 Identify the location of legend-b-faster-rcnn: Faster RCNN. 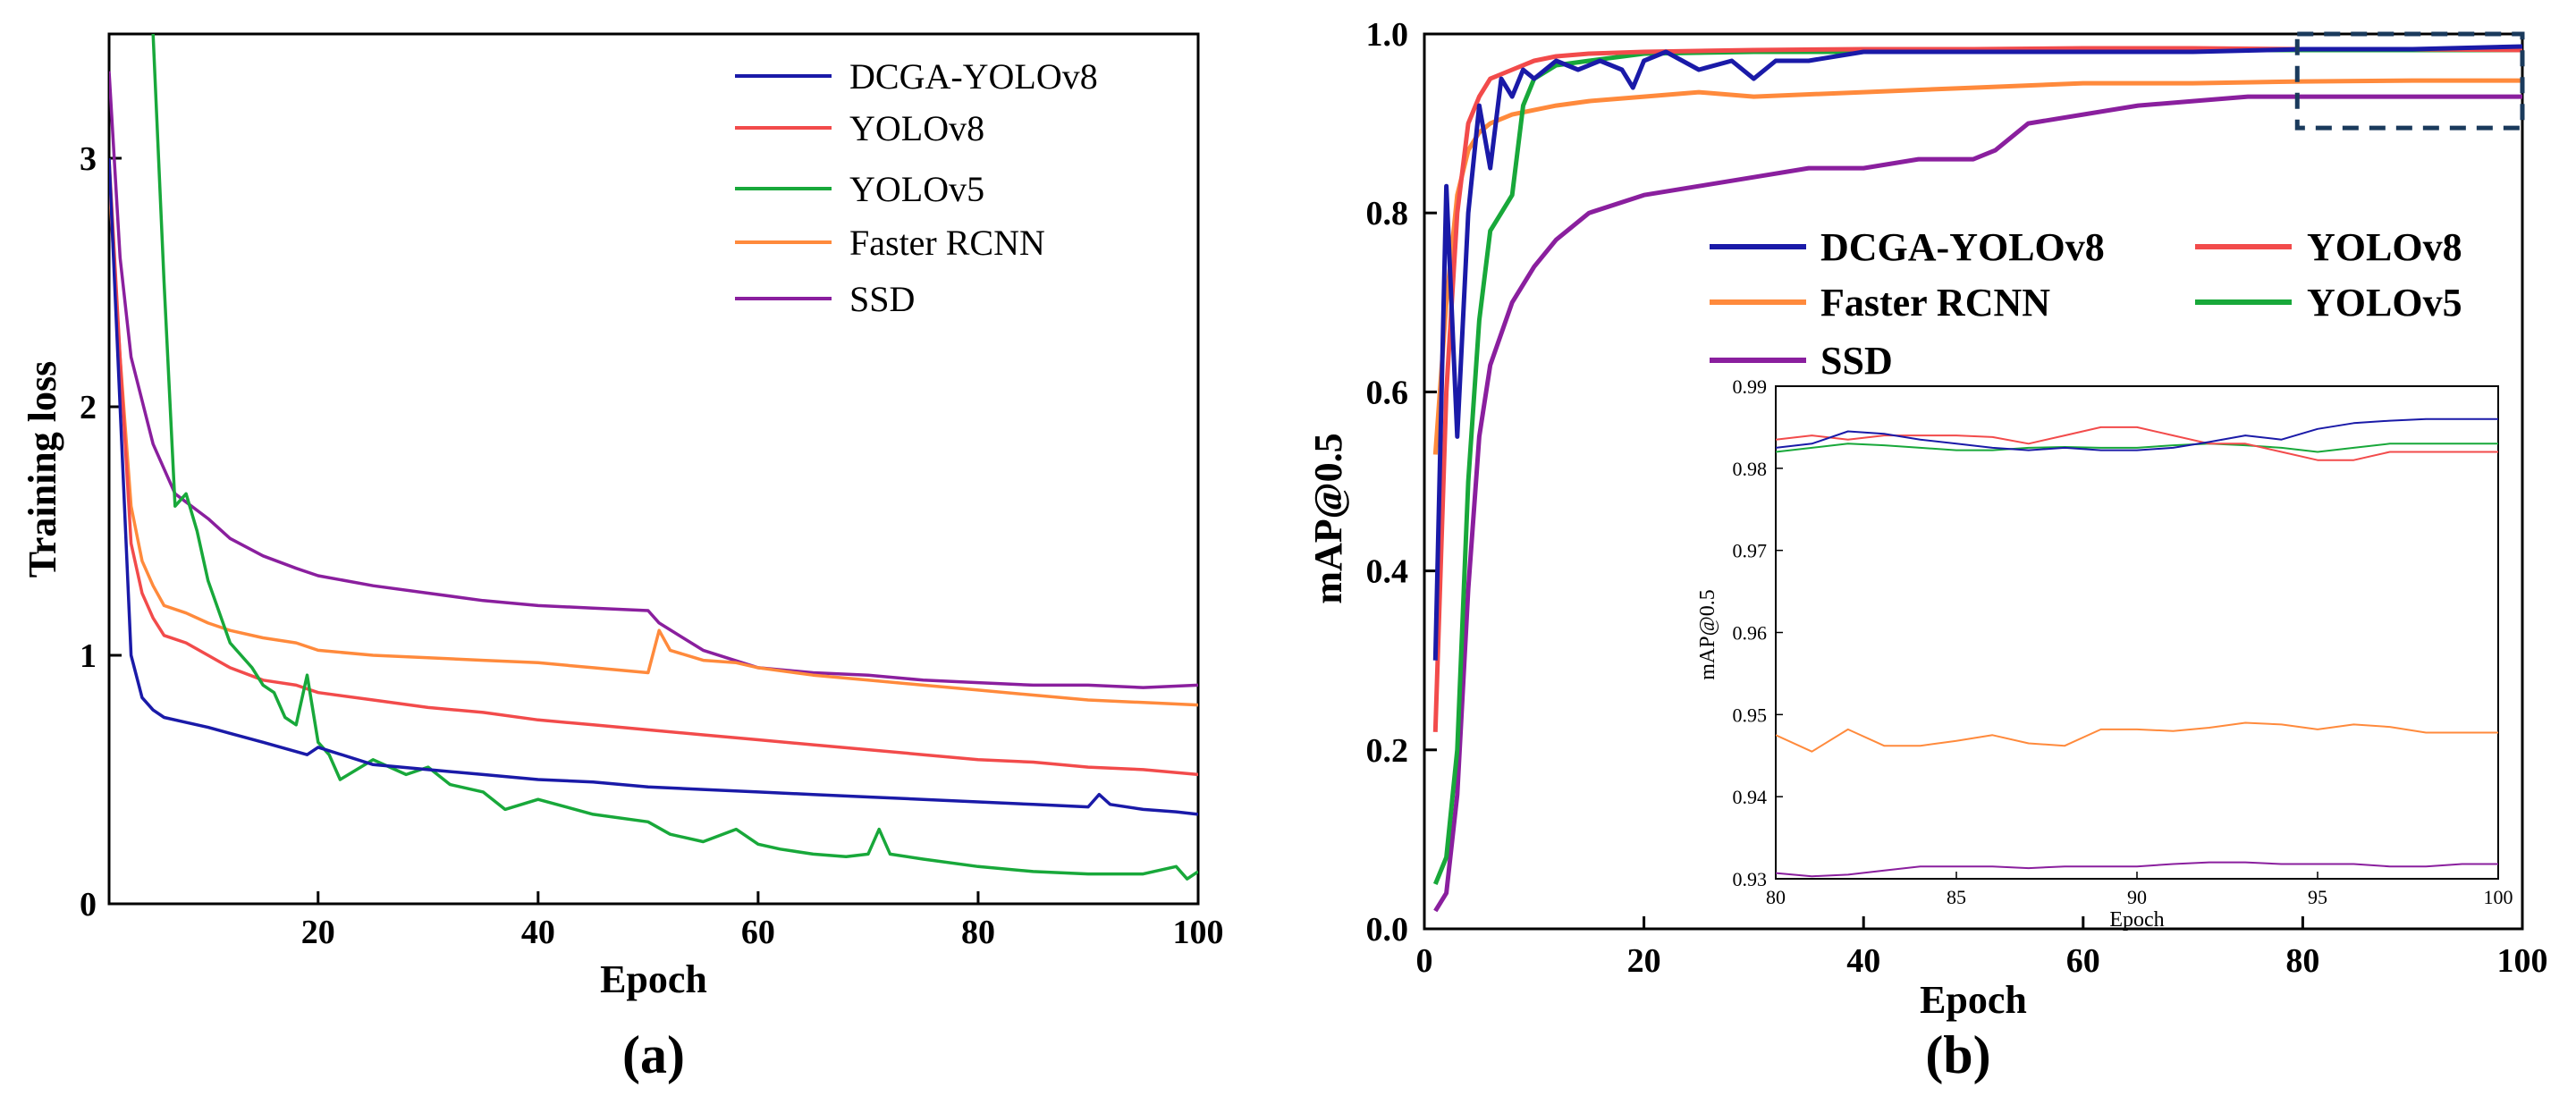
(1935, 303).